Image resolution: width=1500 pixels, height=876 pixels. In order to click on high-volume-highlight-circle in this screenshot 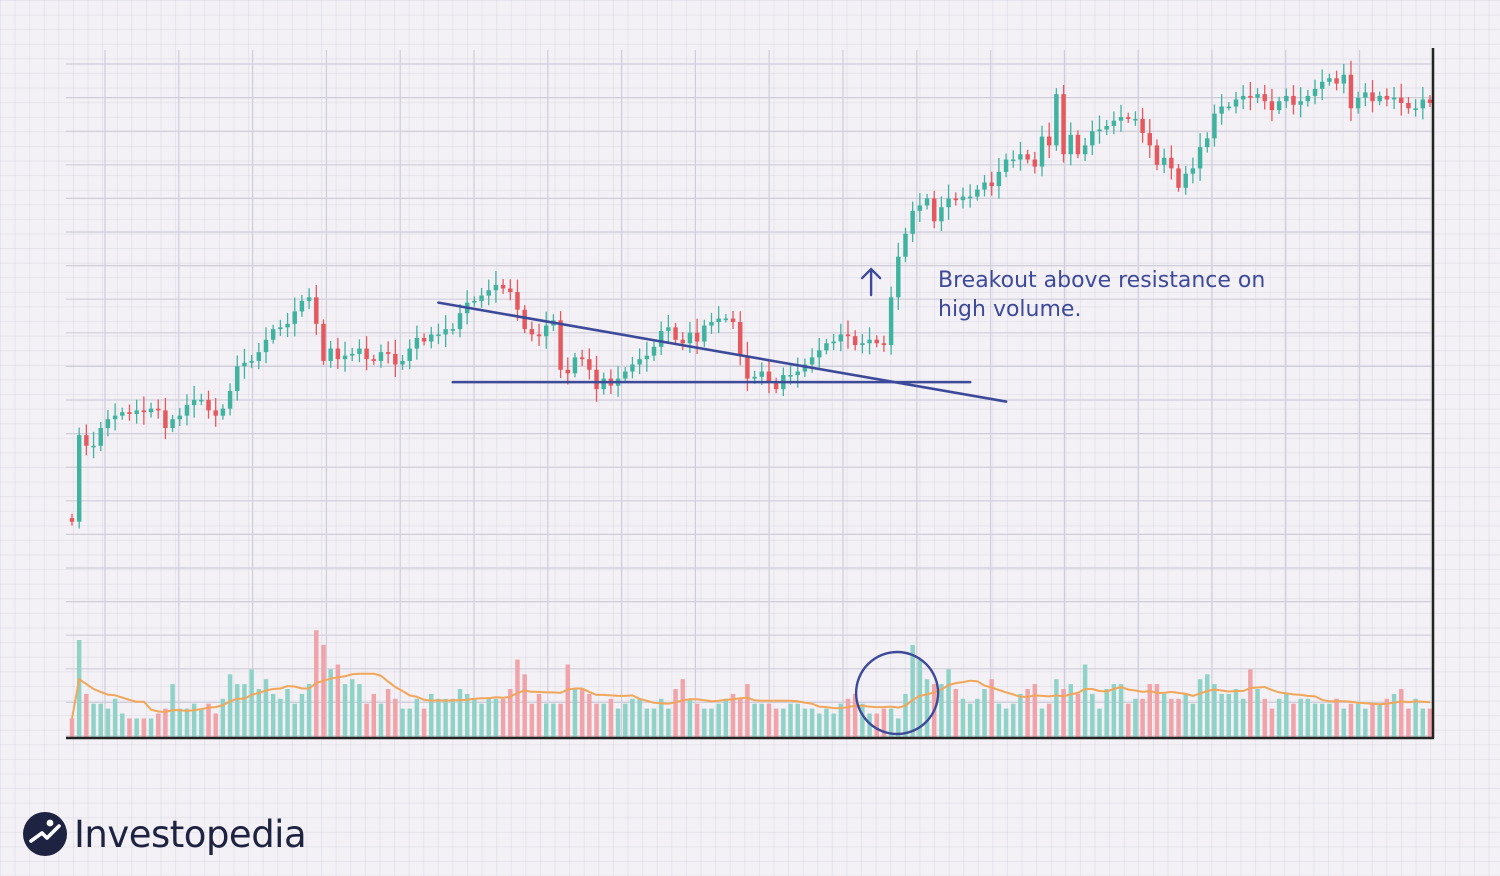, I will do `click(897, 693)`.